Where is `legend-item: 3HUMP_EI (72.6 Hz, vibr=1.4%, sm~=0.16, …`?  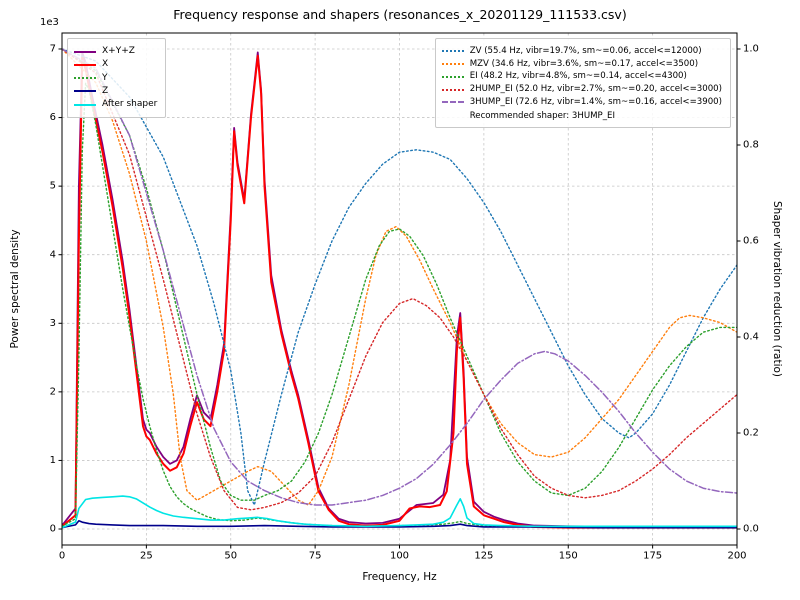
legend-item: 3HUMP_EI (72.6 Hz, vibr=1.4%, sm~=0.16, … is located at coordinates (581, 102).